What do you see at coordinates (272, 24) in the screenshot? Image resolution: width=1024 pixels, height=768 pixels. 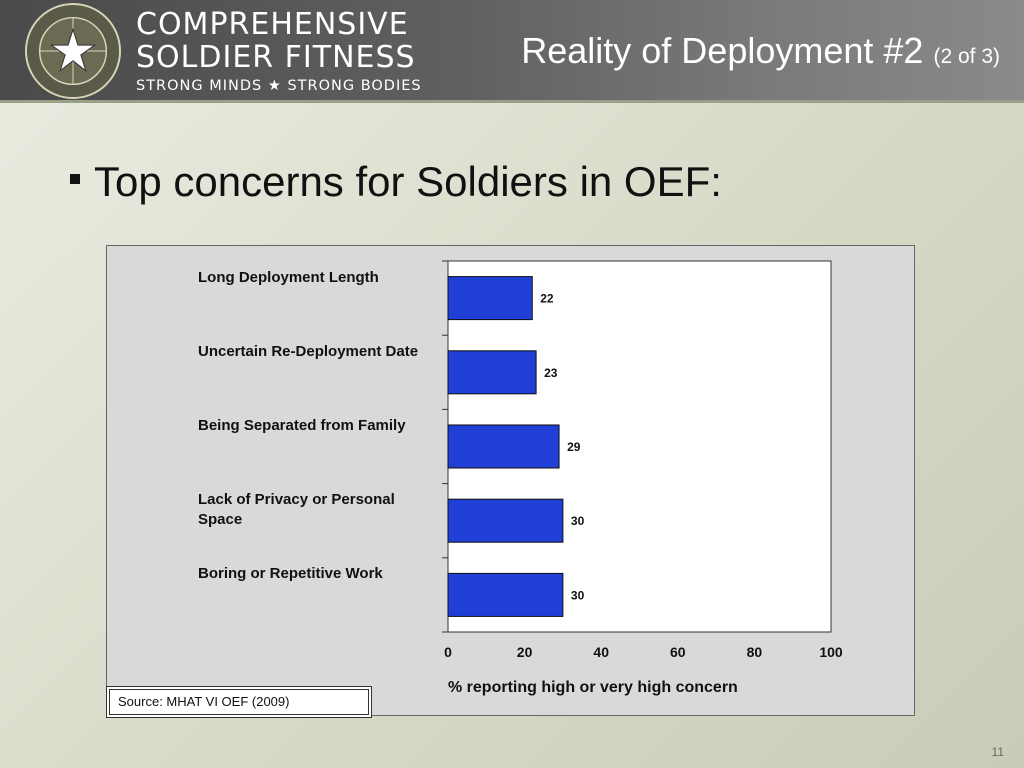 I see `brand-line-1: COMPREHENSIVE` at bounding box center [272, 24].